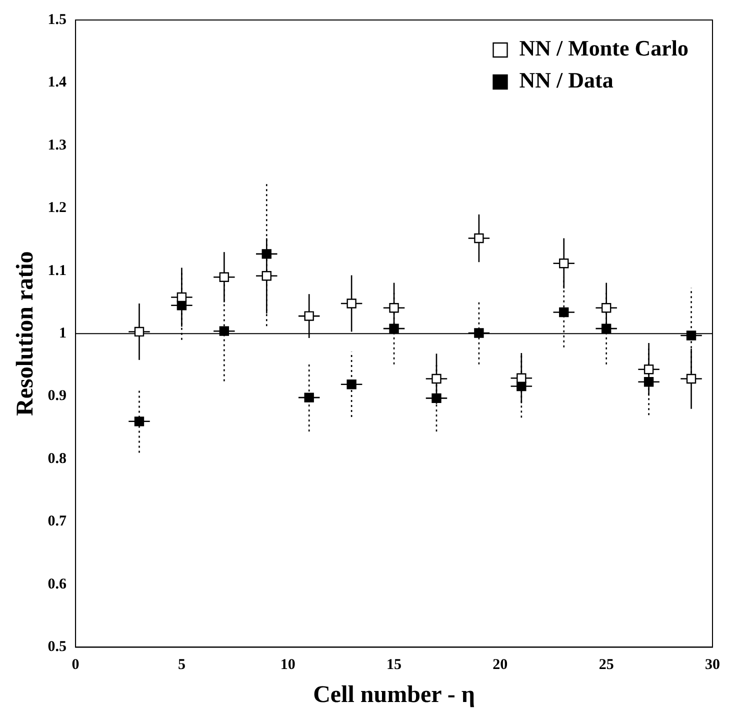 Image resolution: width=731 pixels, height=722 pixels. I want to click on x-tick-label: 30, so click(712, 665).